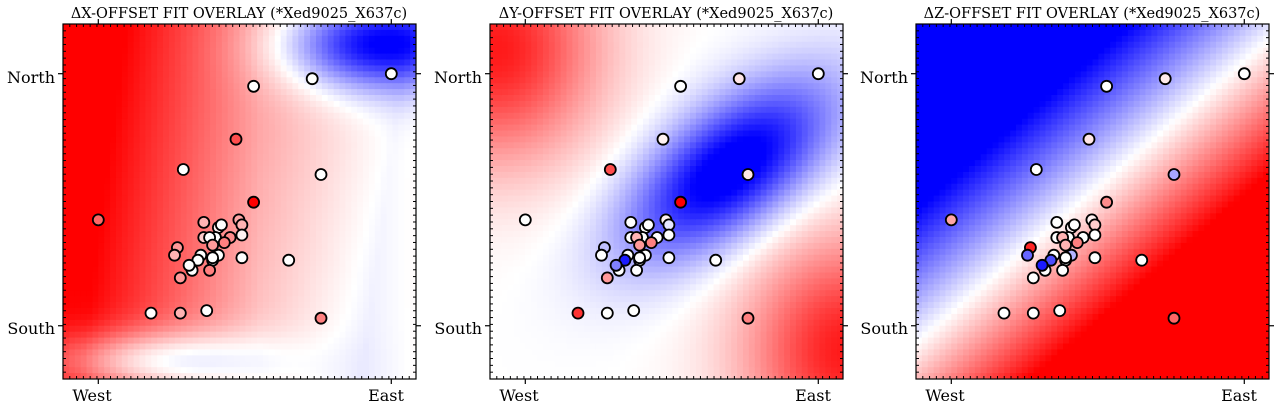 The width and height of the screenshot is (1275, 411). Describe the element at coordinates (386, 395) in the screenshot. I see `x-tick-east: East` at that location.